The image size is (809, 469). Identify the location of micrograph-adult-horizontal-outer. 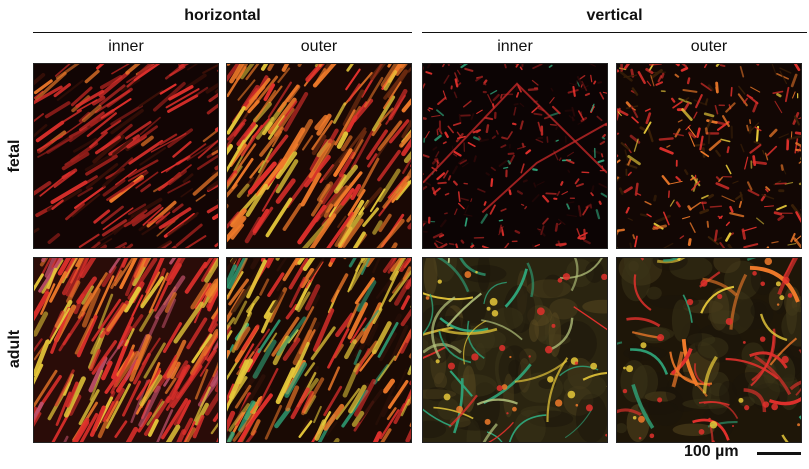
(319, 350).